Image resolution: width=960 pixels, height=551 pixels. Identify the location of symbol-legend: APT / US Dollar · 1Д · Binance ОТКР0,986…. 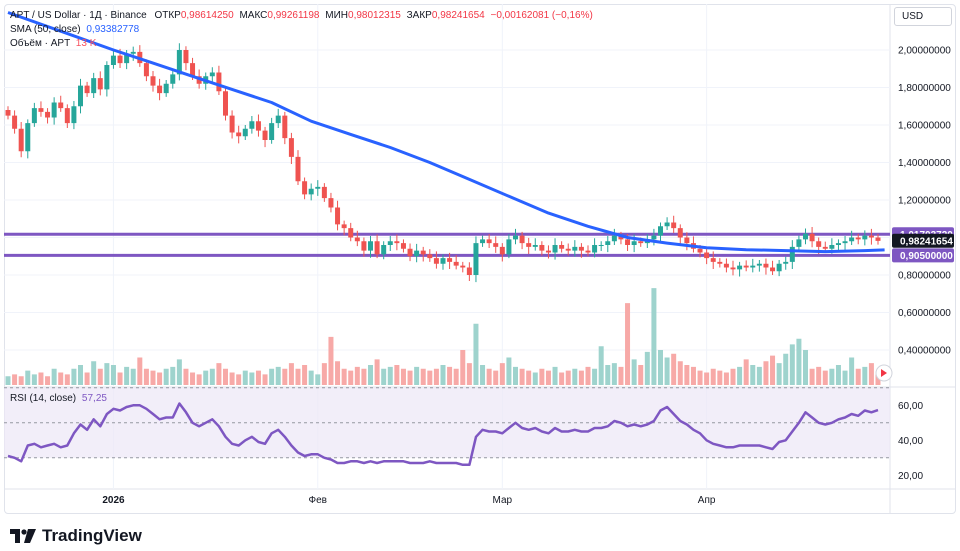
(301, 15).